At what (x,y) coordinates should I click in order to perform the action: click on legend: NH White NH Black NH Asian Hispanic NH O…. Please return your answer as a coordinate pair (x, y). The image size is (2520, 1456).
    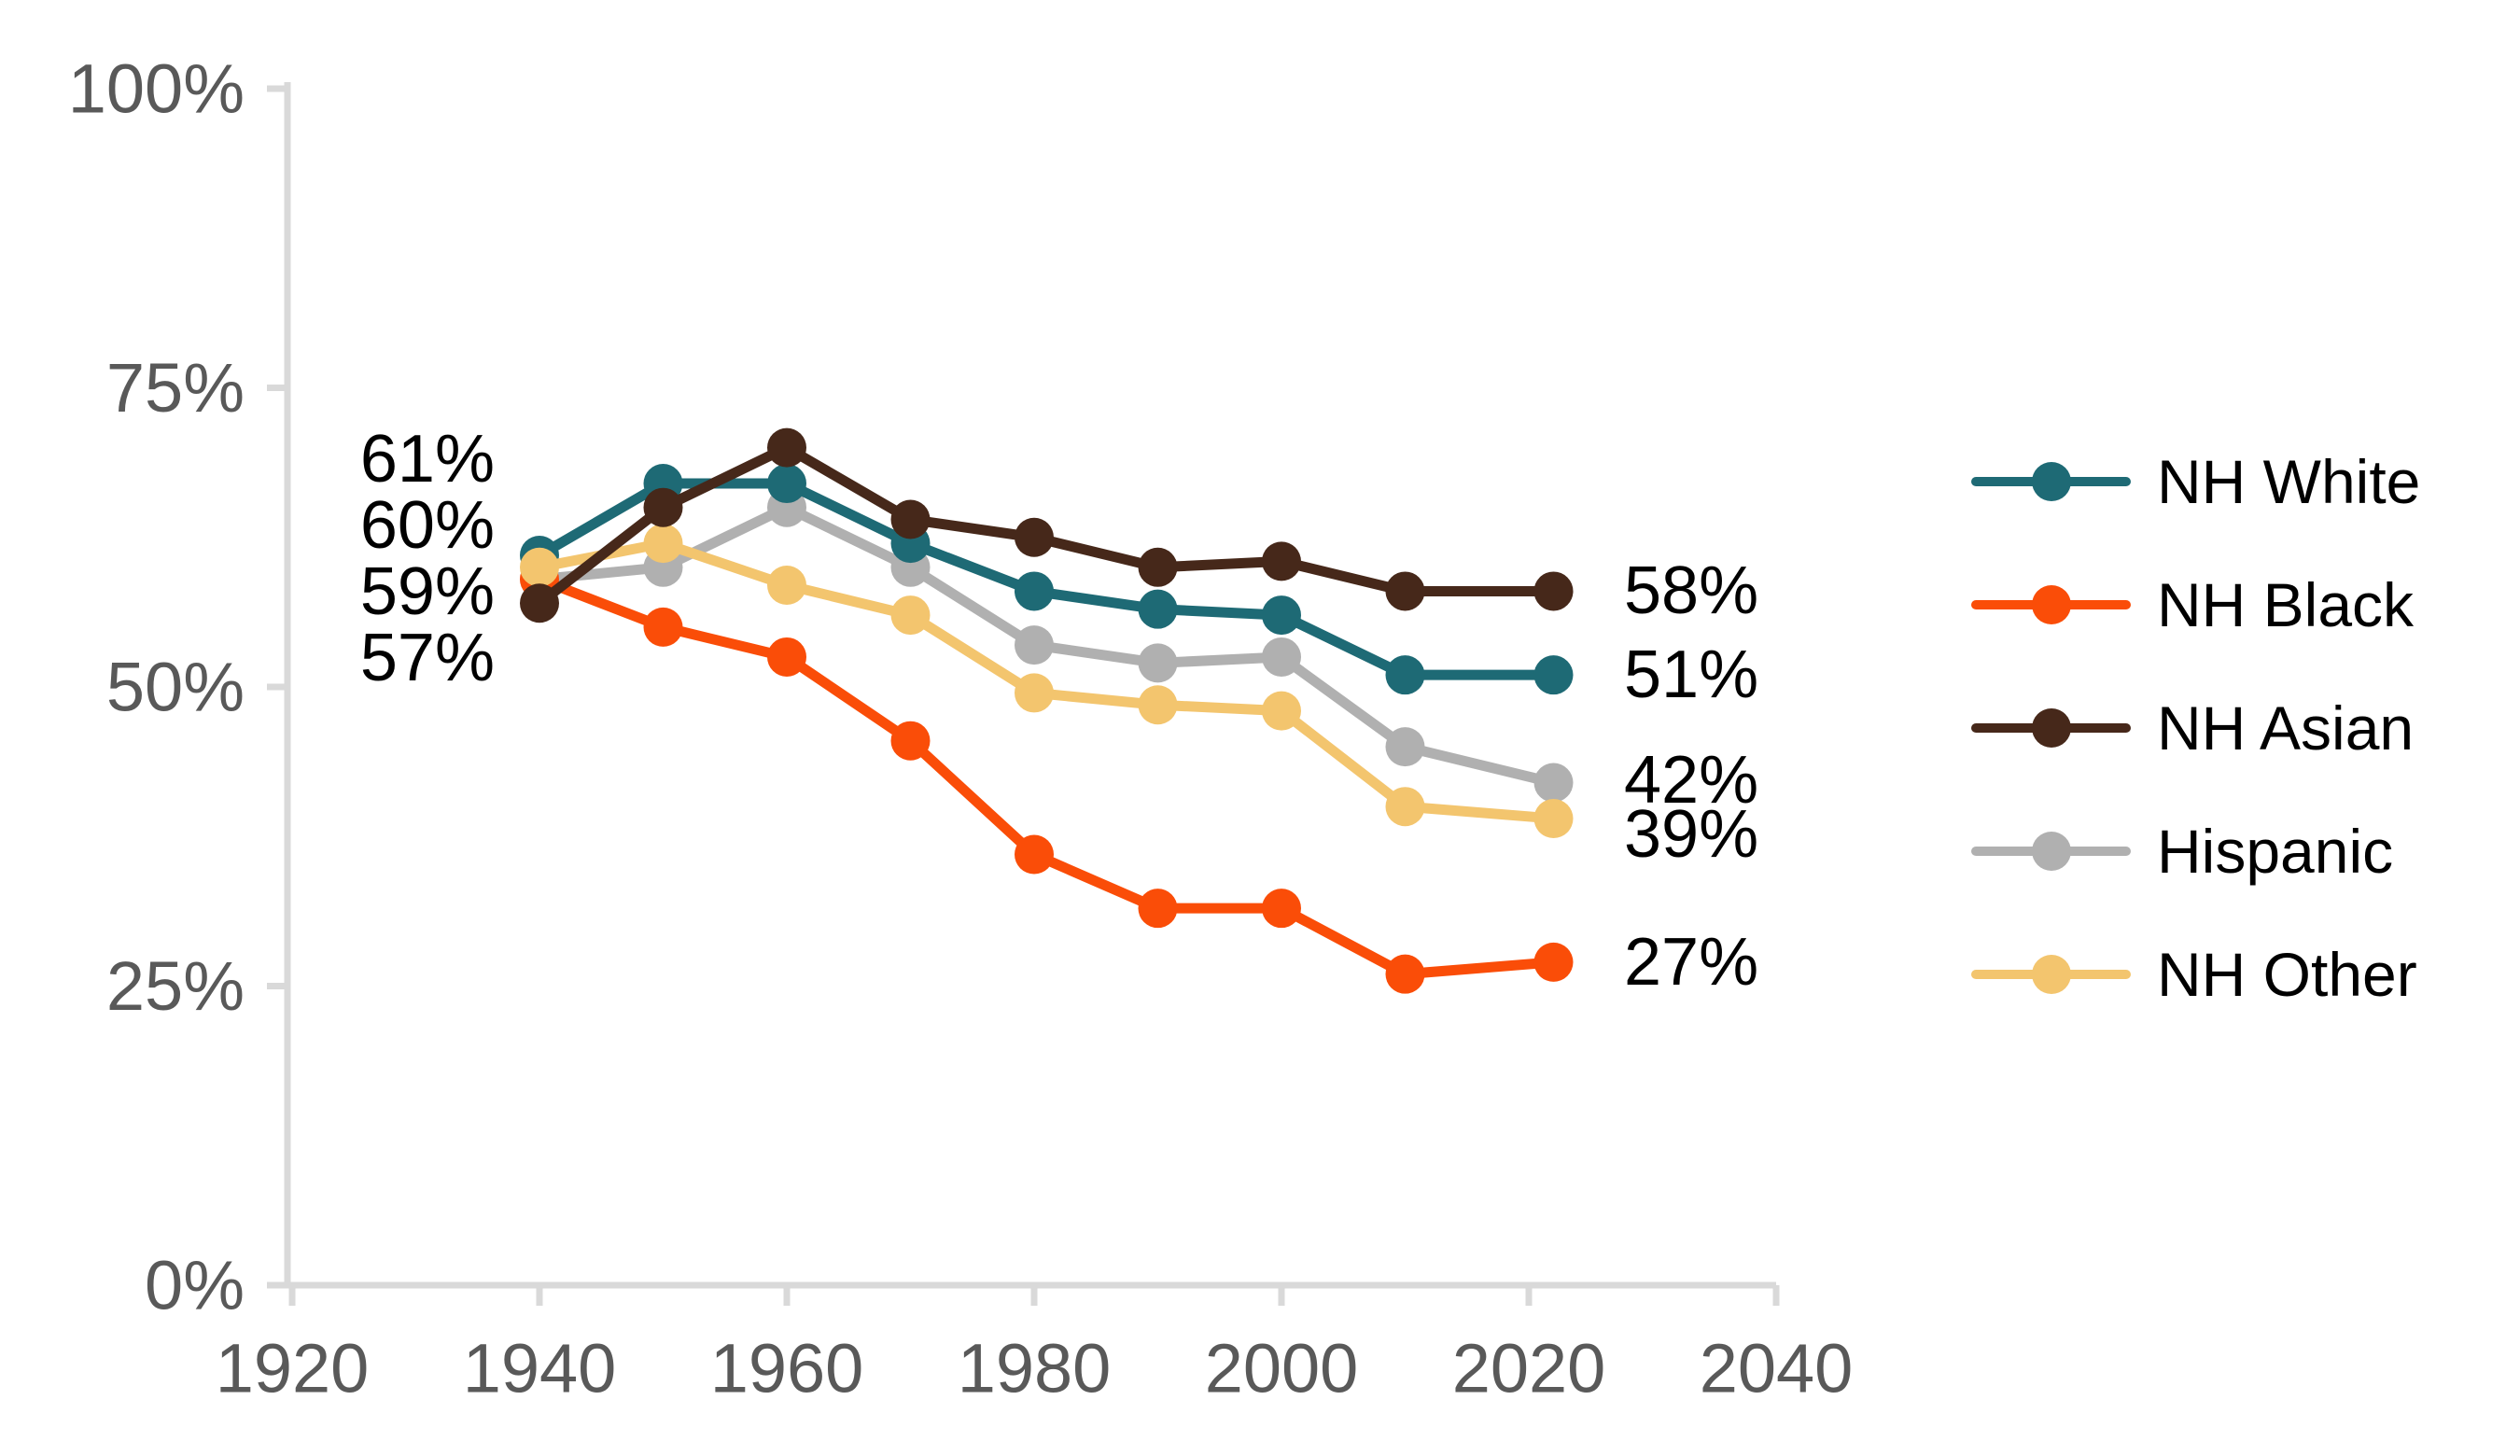
    Looking at the image, I should click on (2195, 728).